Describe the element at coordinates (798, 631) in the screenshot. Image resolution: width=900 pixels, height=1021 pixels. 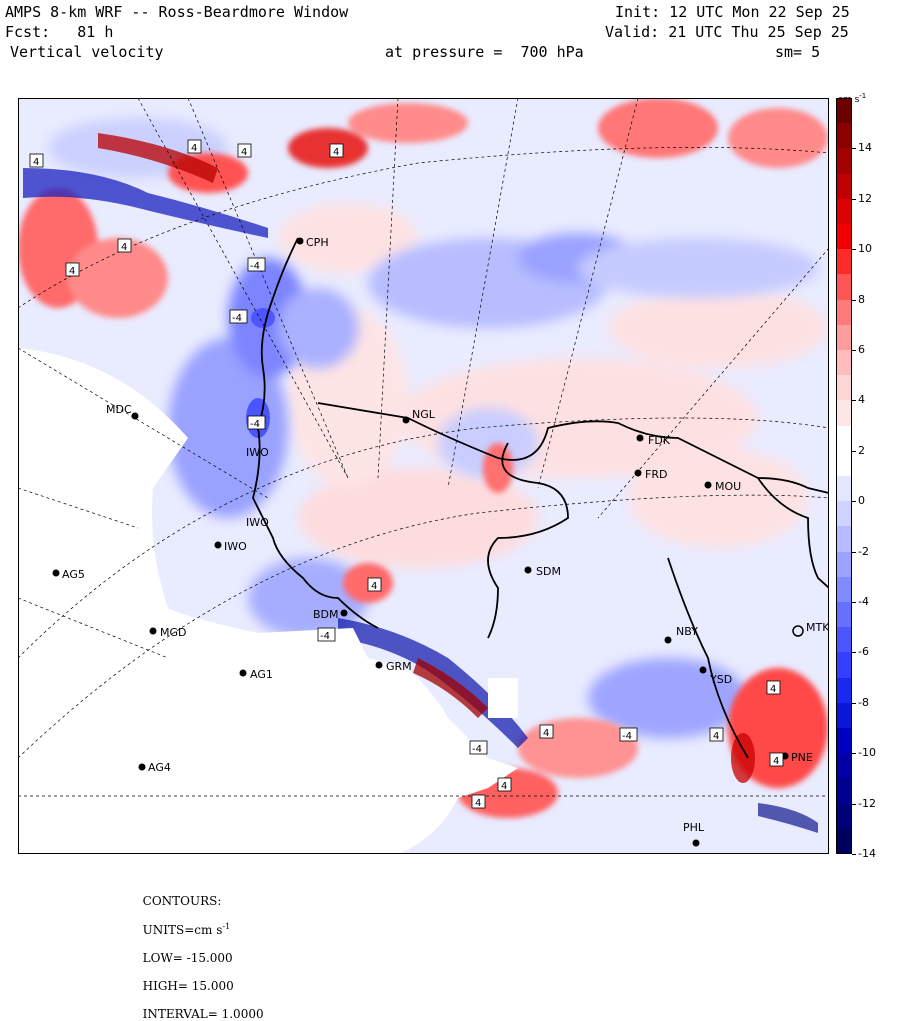
I see `station-dot-mtk` at that location.